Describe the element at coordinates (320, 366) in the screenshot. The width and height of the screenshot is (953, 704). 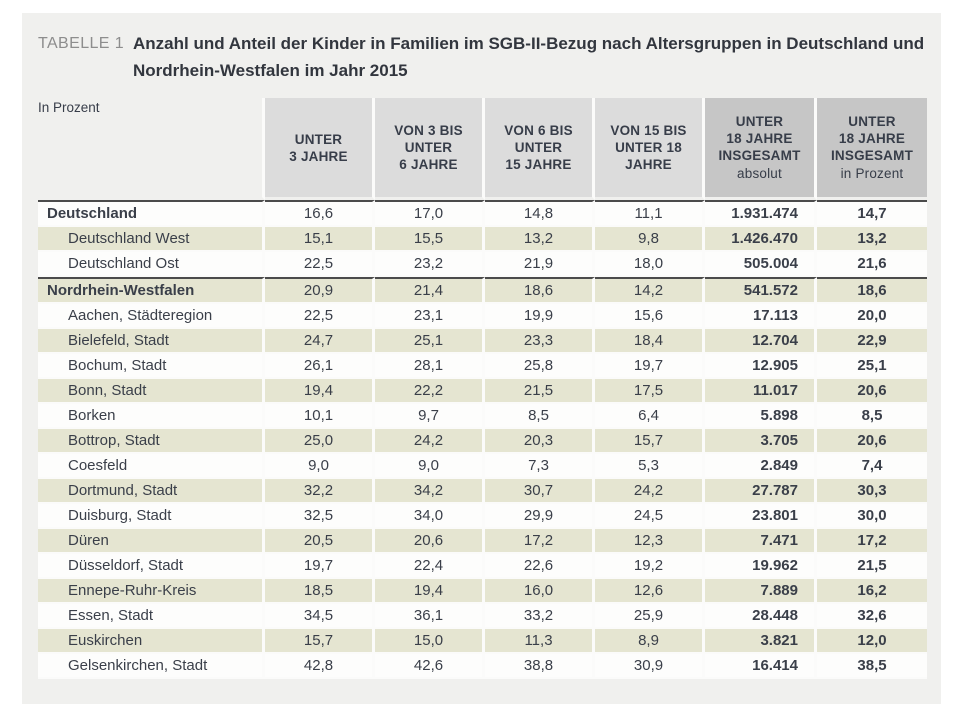
I see `table-cell: 26,1` at that location.